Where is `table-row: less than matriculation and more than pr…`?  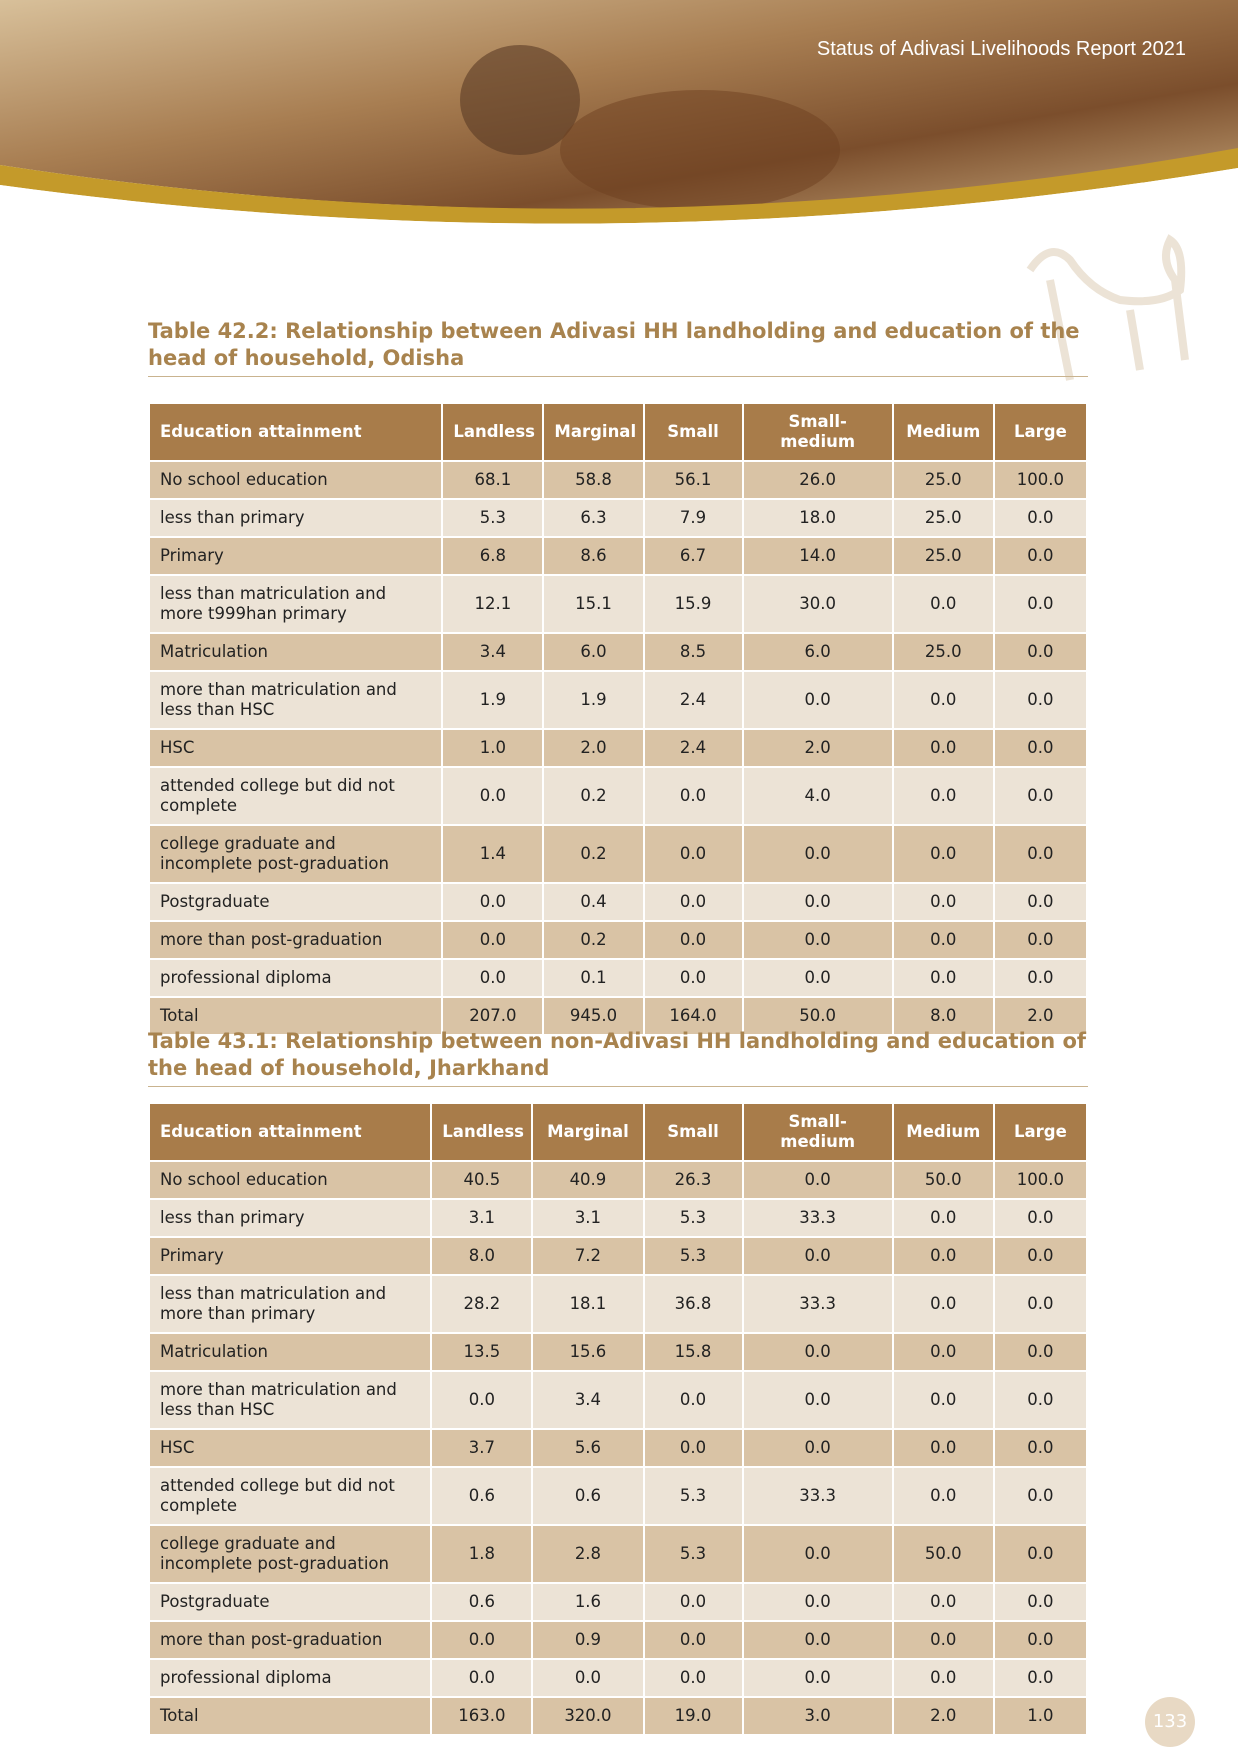
table-row: less than matriculation and more than pr… is located at coordinates (618, 1304).